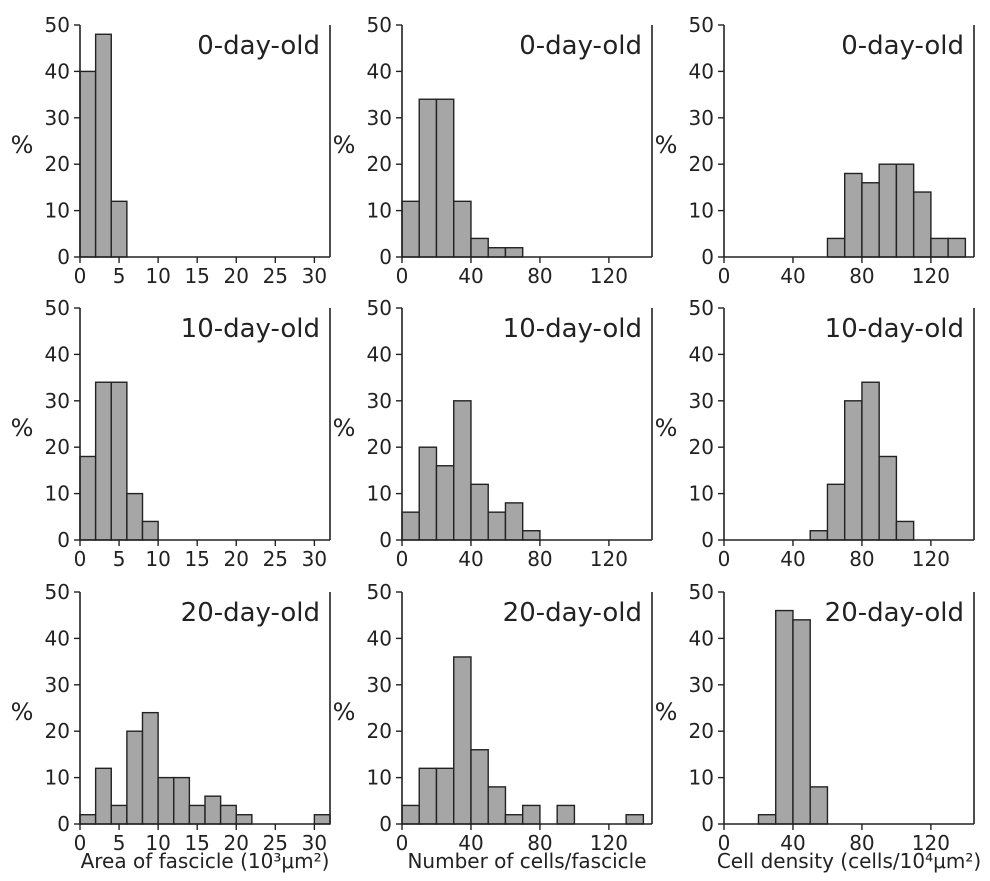 The height and width of the screenshot is (881, 990). I want to click on panel-2-title: 0-day-old, so click(580, 46).